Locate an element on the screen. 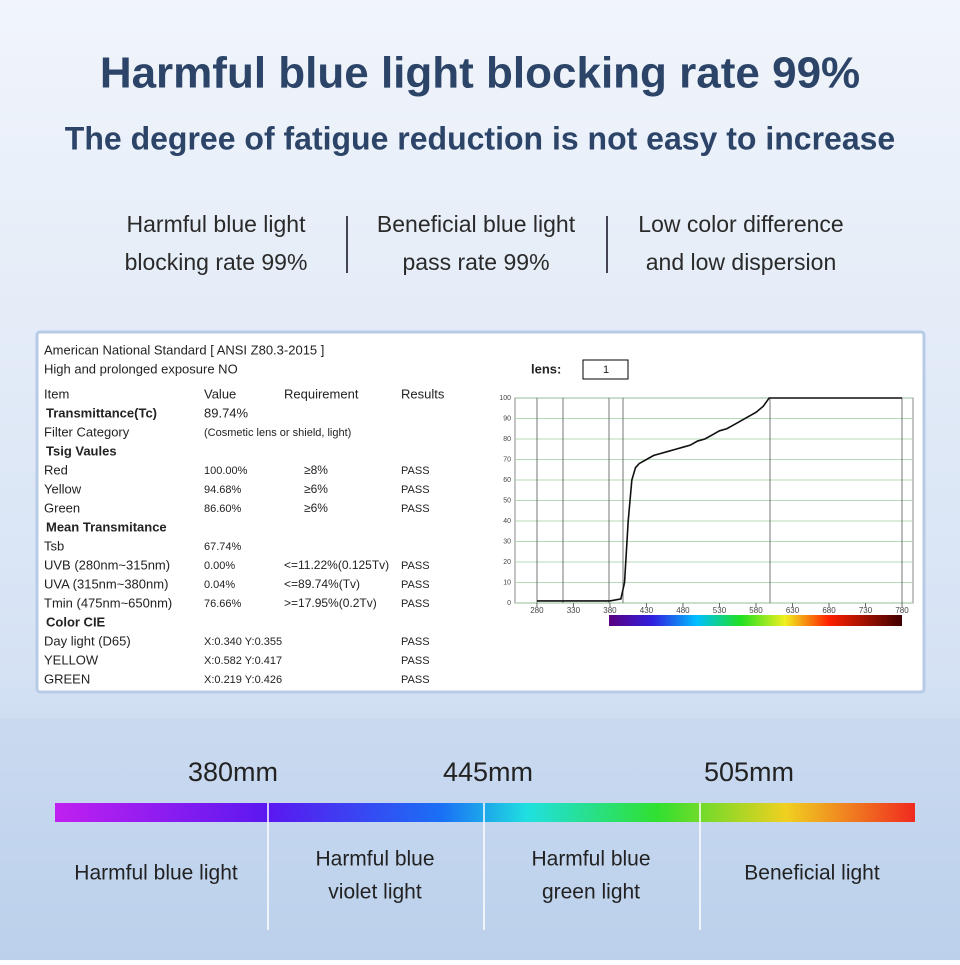  x-tick-label: 730 is located at coordinates (866, 610).